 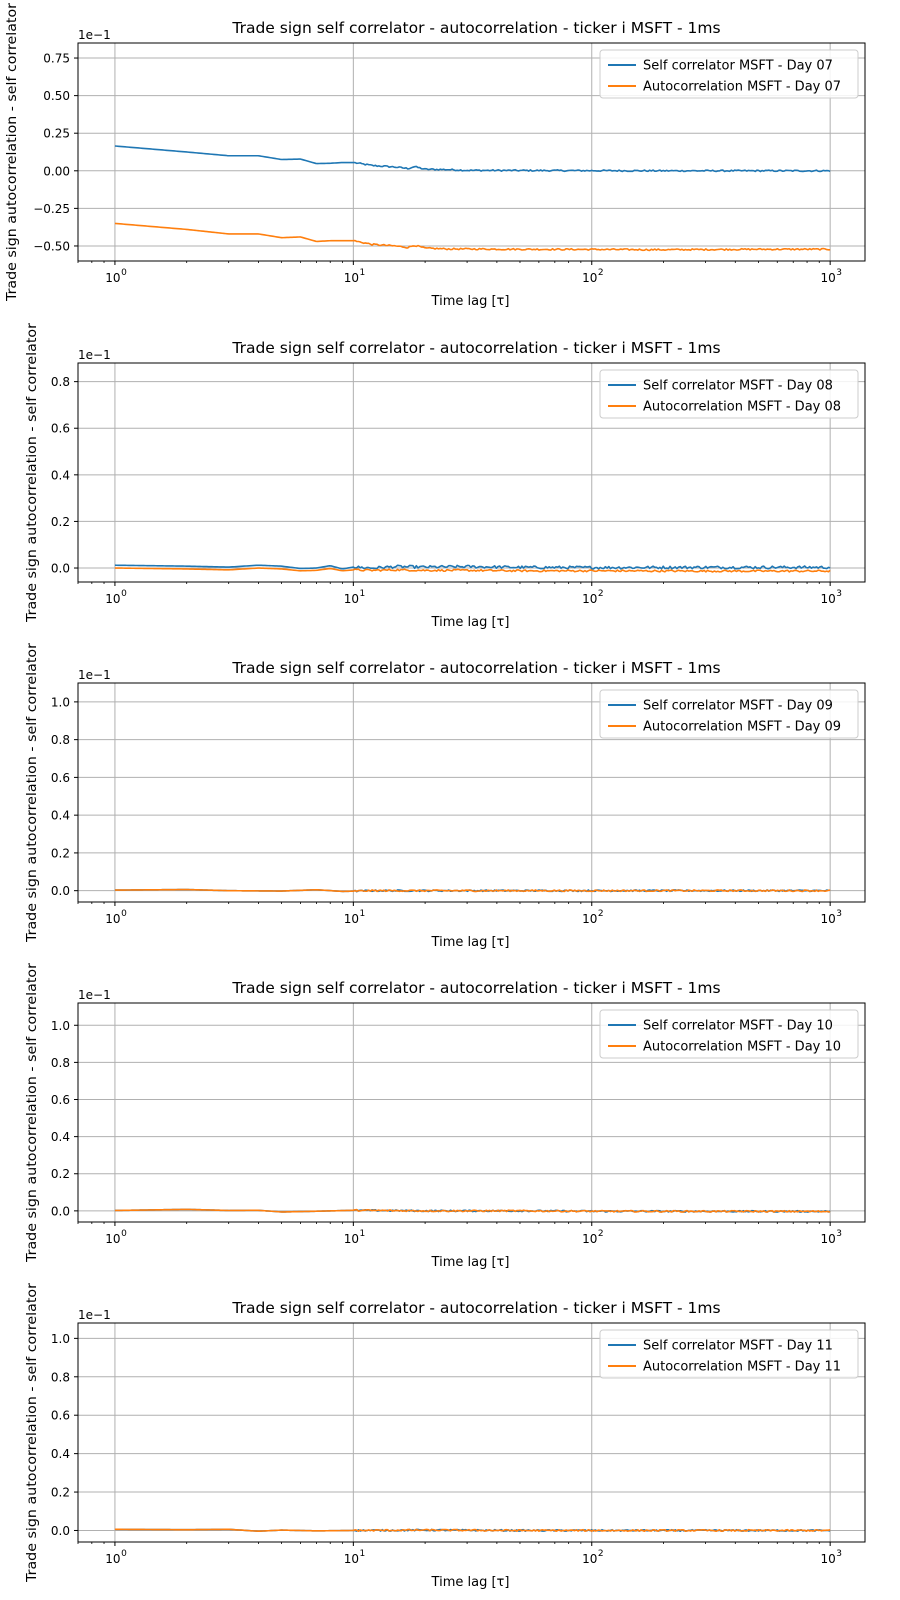 I want to click on y-tick-label: −0.25, so click(x=51, y=209).